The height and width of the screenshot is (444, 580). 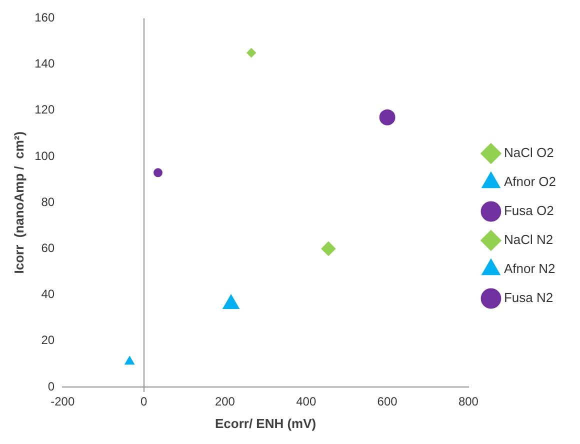 I want to click on y-tick-label: 20, so click(x=48, y=340).